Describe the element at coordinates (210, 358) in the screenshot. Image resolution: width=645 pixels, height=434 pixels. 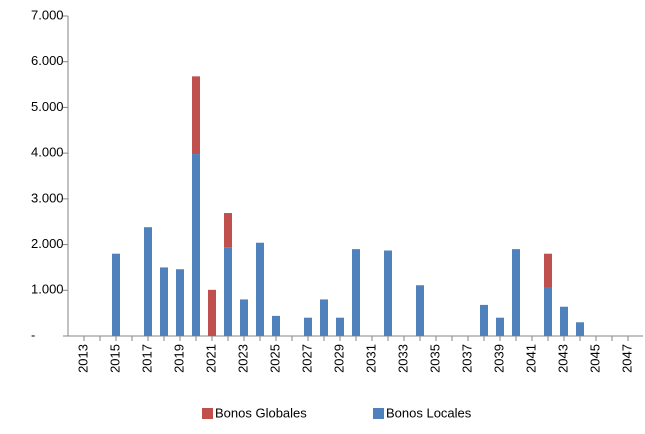
I see `x-tick-label: 2021` at that location.